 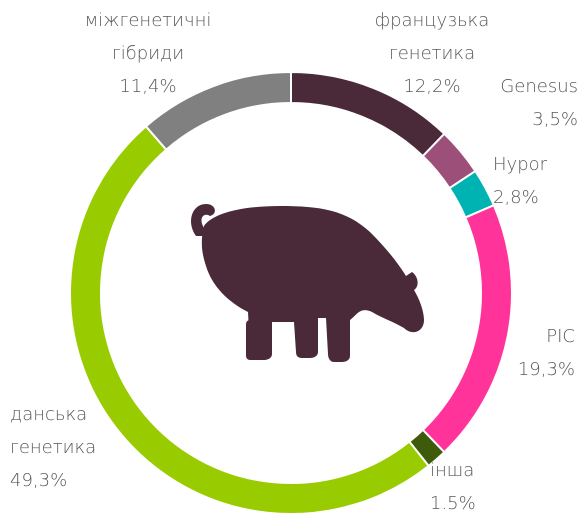 I want to click on category-name: інша, so click(x=452, y=470).